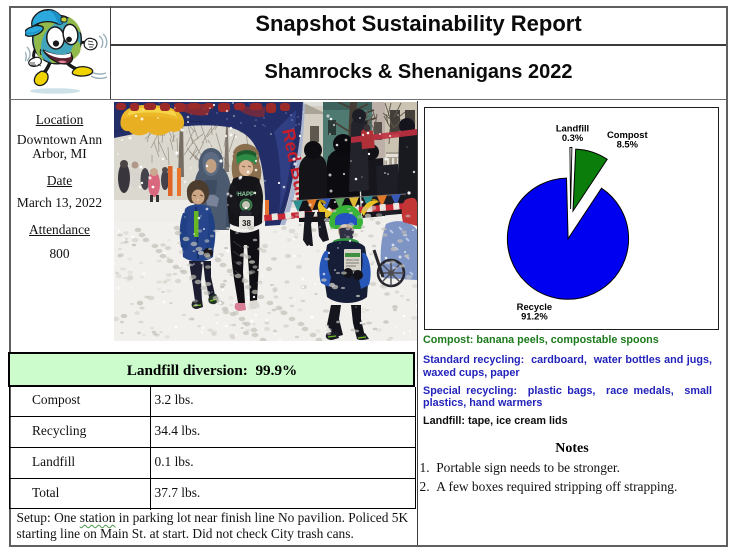 The image size is (736, 557). Describe the element at coordinates (573, 137) in the screenshot. I see `svg-text: 0.3%` at that location.